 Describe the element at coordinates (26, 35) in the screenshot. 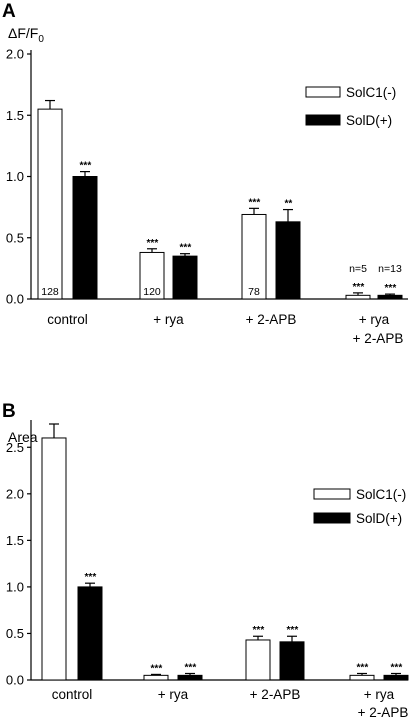

I see `y-axis-label: ΔF/F0` at that location.